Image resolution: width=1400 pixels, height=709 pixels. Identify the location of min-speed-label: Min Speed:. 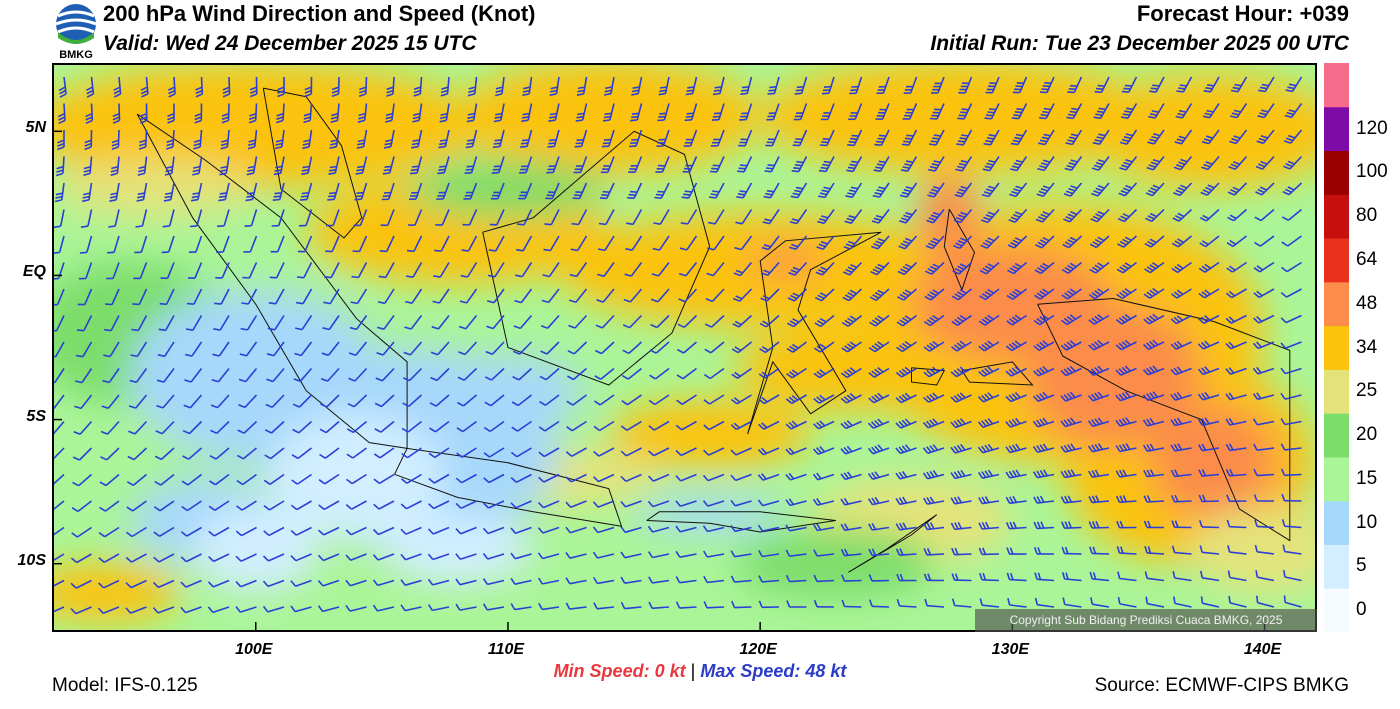
(601, 671).